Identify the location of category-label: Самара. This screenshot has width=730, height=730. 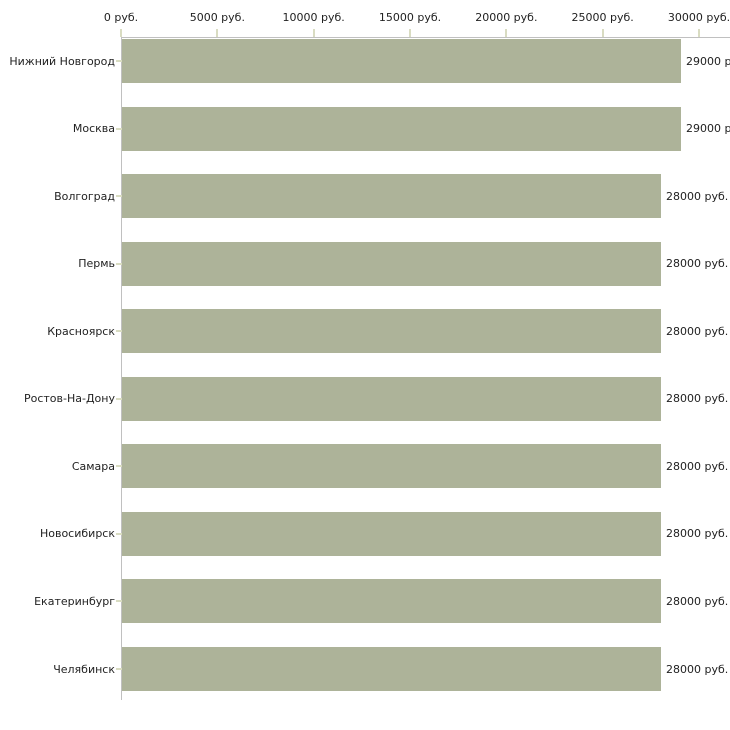
(93, 466).